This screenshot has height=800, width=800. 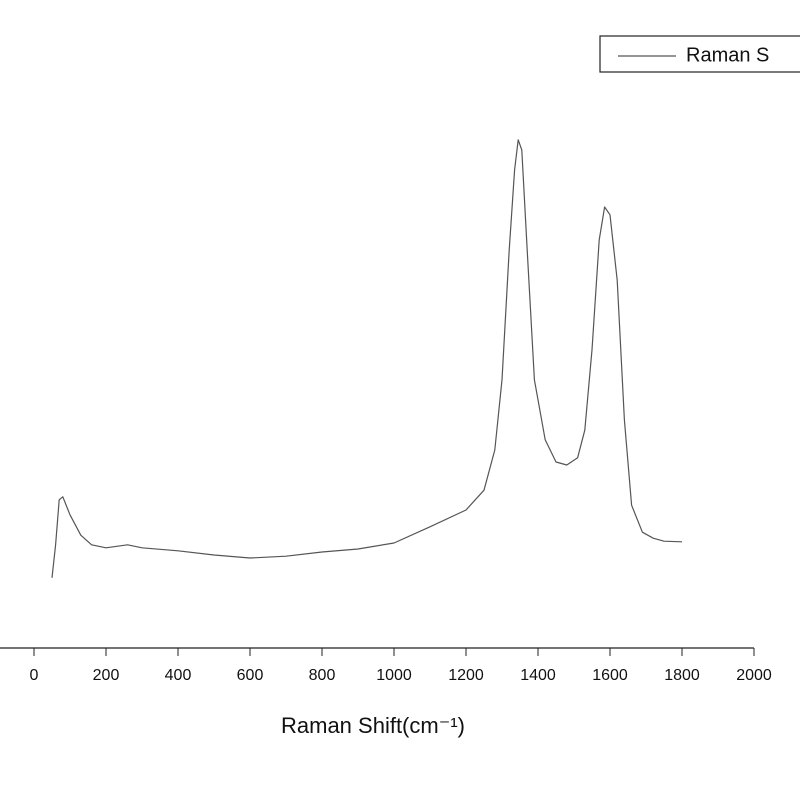 I want to click on legend-label: Raman S, so click(x=727, y=55).